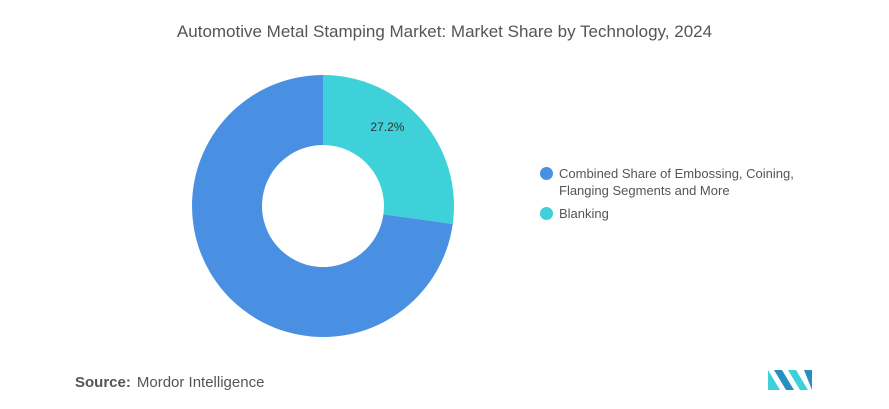 Image resolution: width=889 pixels, height=409 pixels. Describe the element at coordinates (690, 213) in the screenshot. I see `legend-item-blanking: Blanking` at that location.